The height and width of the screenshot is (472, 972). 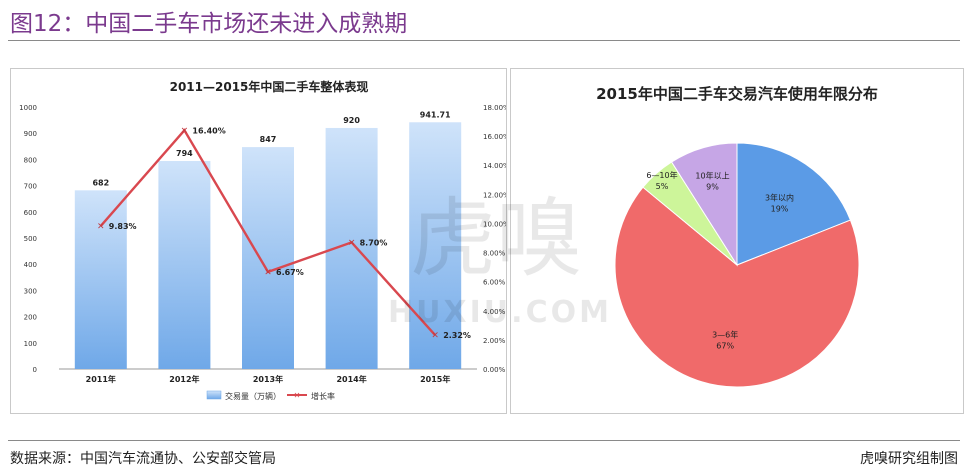 I want to click on source-note: 数据来源：中国汽车流通协、公安部交管局, so click(x=143, y=459).